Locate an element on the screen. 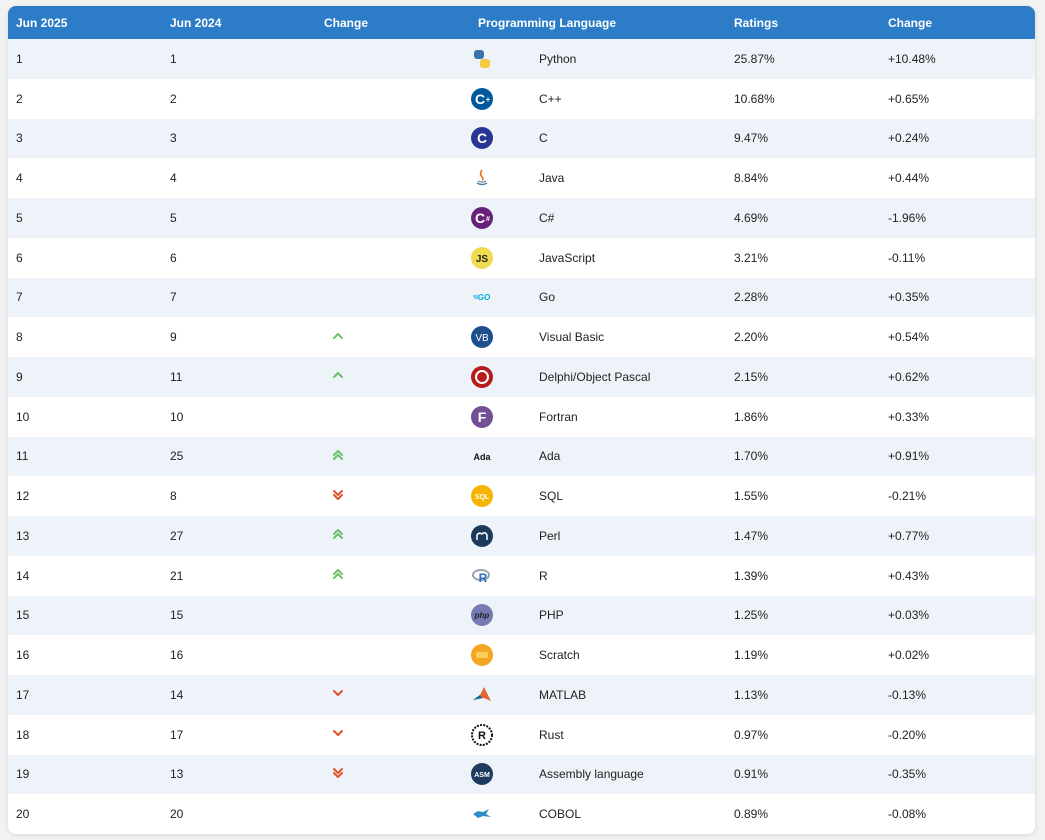 The image size is (1045, 840). rating-value: 2.20% is located at coordinates (751, 337).